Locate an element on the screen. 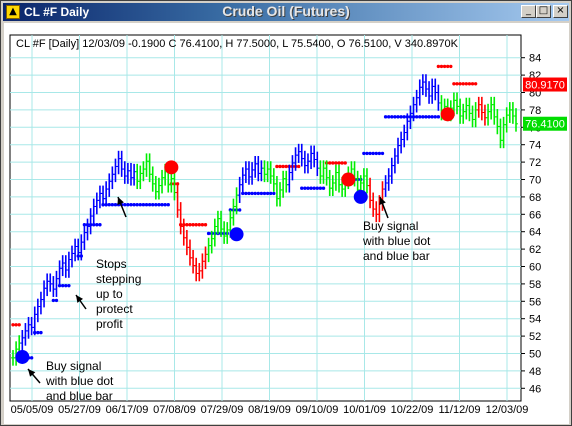  y-tick-label: 52 is located at coordinates (535, 337).